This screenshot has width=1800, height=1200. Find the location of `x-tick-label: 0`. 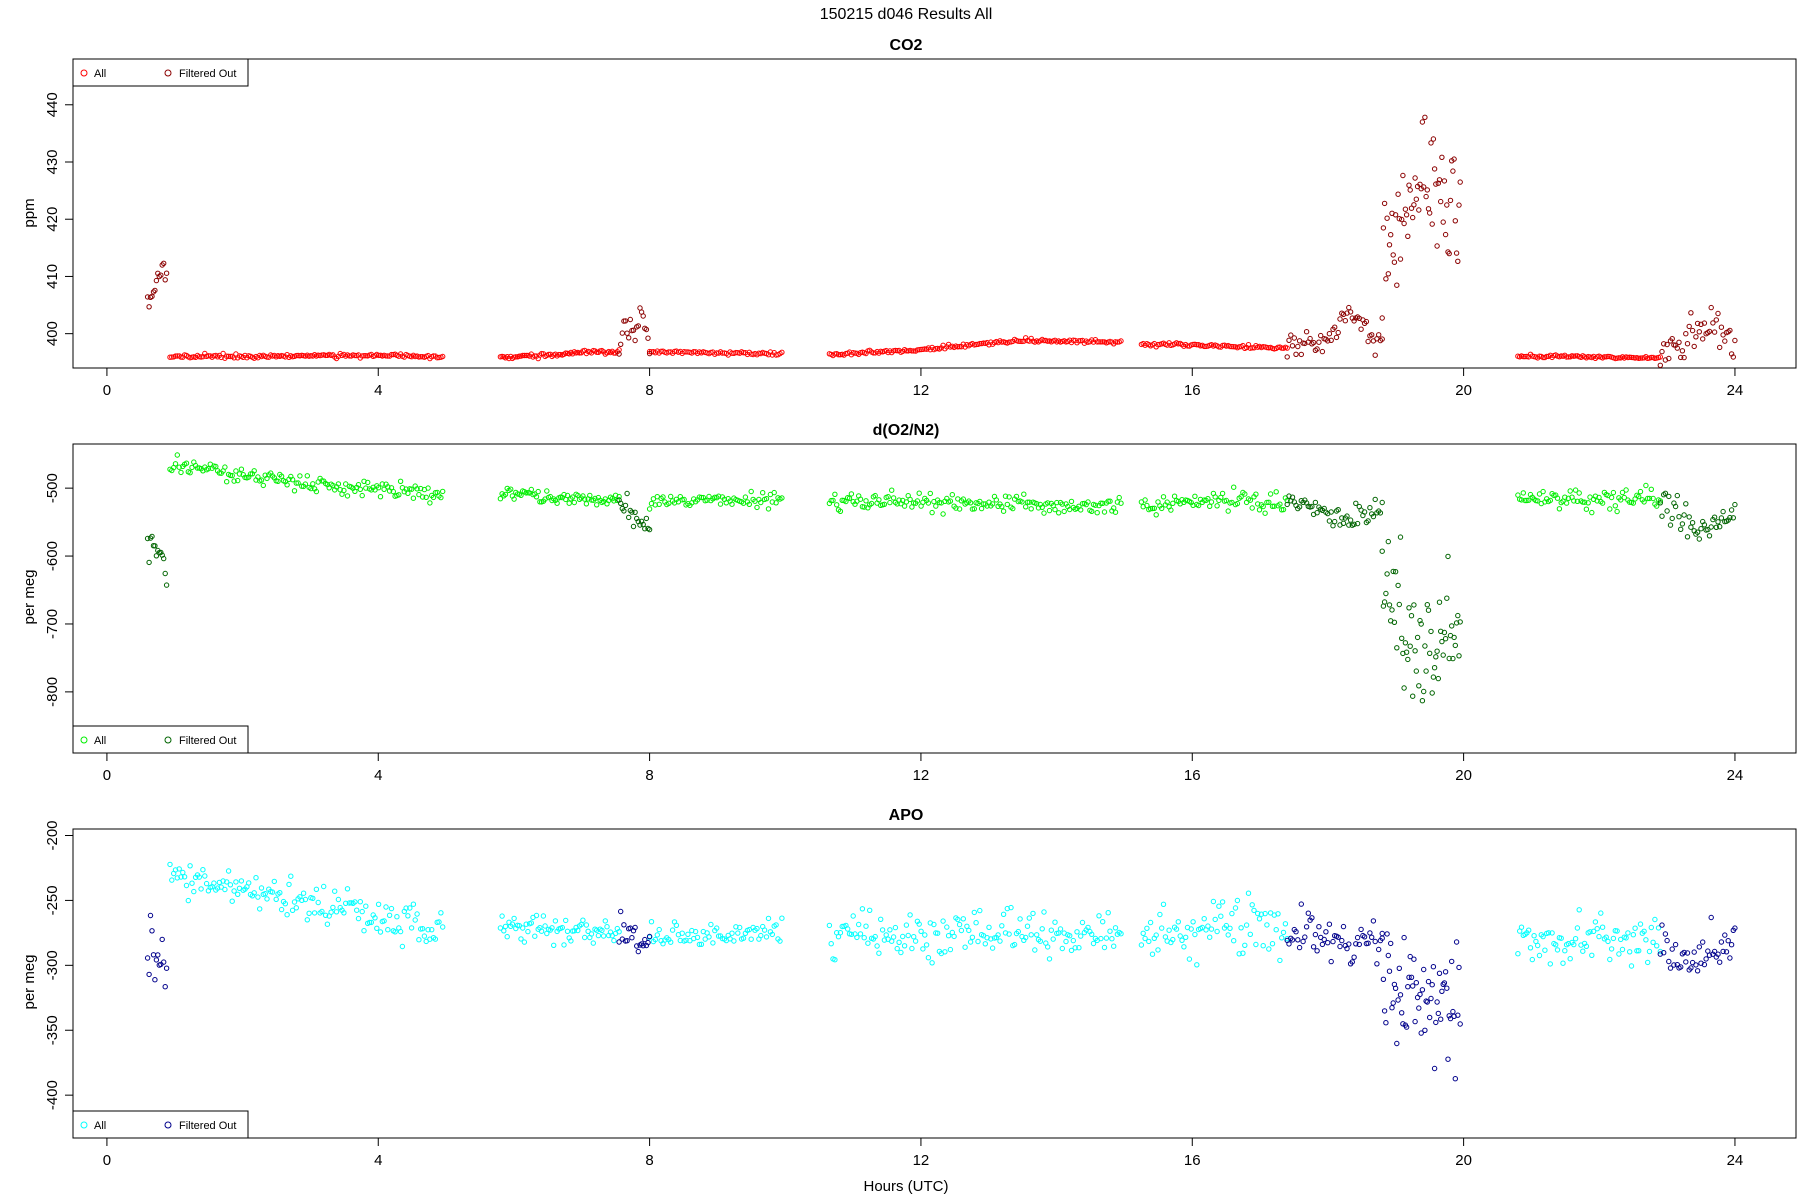

x-tick-label: 0 is located at coordinates (107, 390).